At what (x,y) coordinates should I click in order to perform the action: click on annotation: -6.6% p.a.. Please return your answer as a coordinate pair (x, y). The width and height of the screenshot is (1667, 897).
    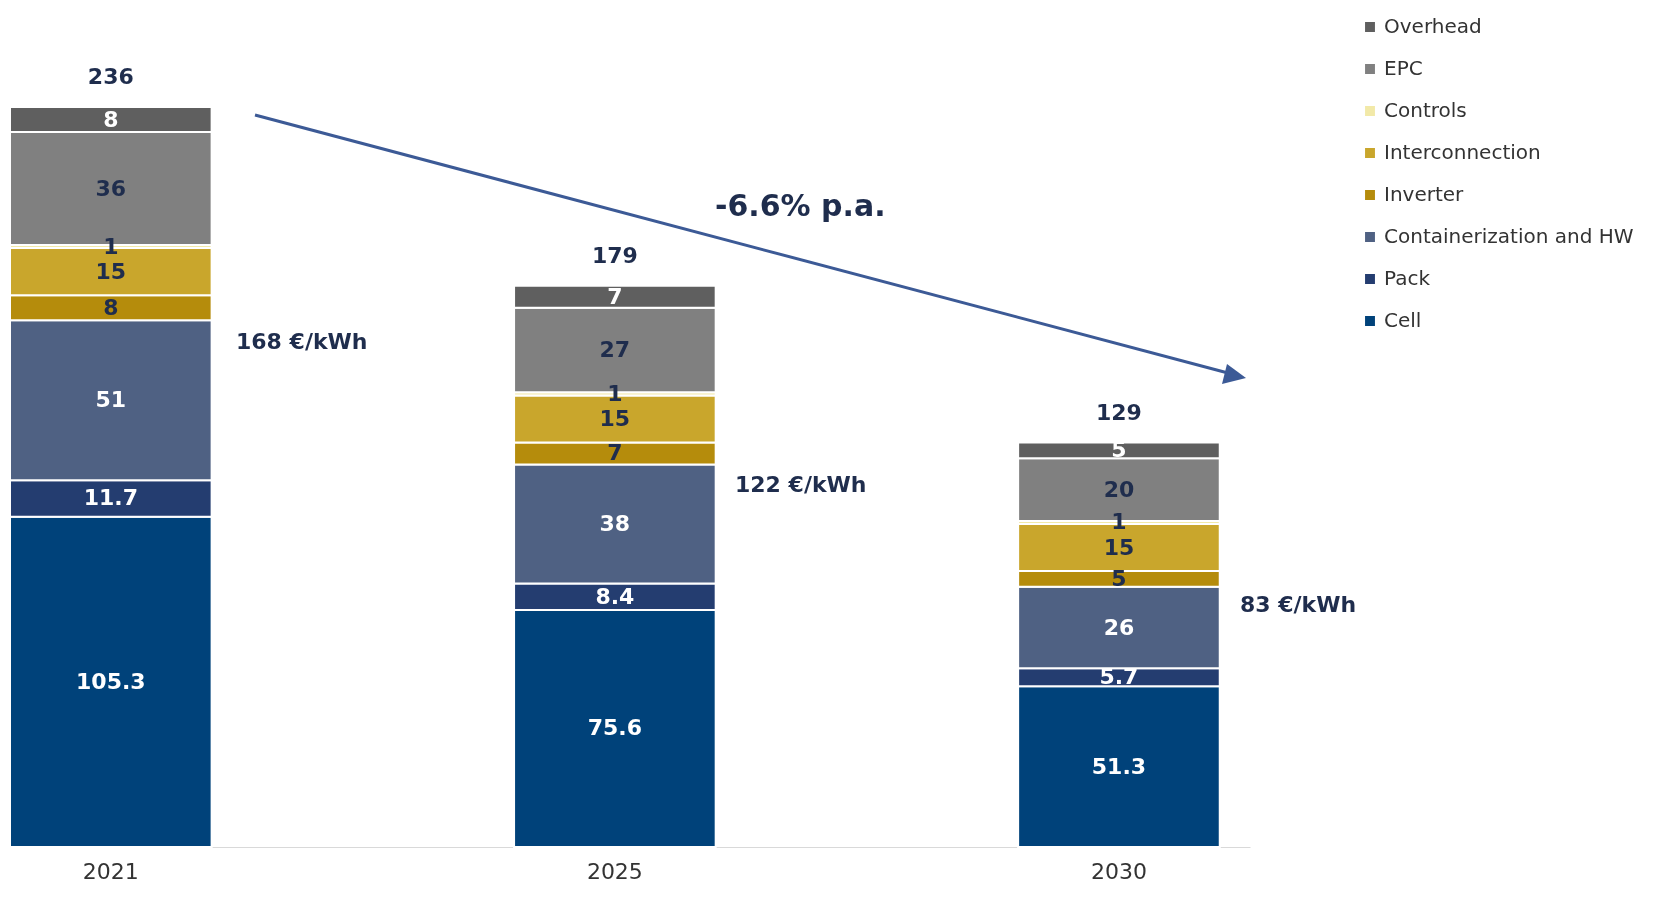
    Looking at the image, I should click on (800, 205).